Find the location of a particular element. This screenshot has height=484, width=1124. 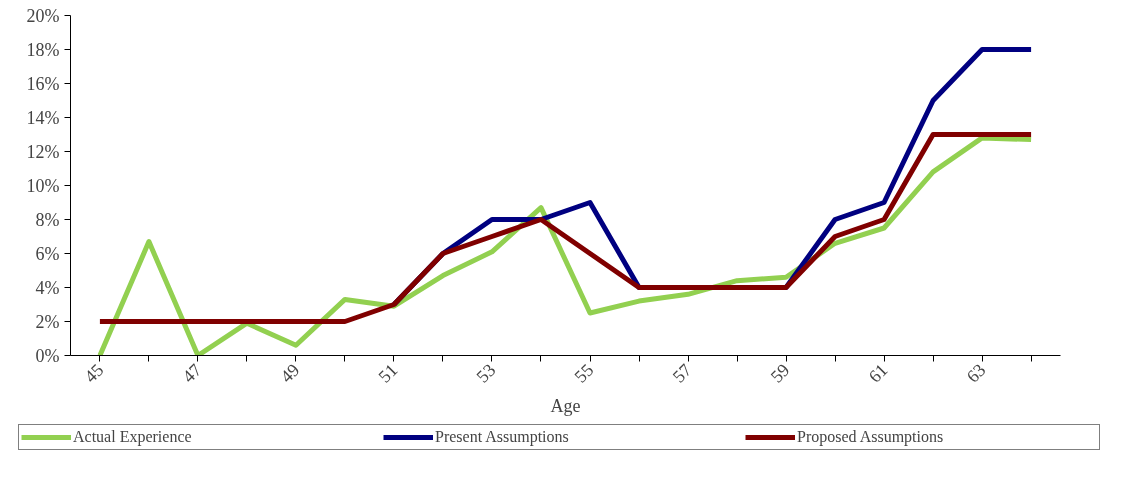

y-tick-label: 10% is located at coordinates (43, 185).